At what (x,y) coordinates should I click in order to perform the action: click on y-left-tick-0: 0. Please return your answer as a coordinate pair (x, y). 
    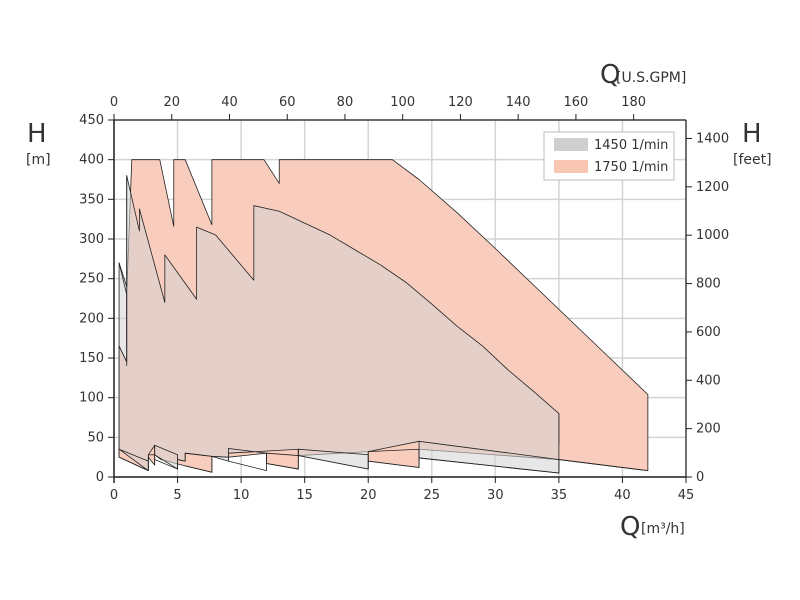
    Looking at the image, I should click on (100, 477).